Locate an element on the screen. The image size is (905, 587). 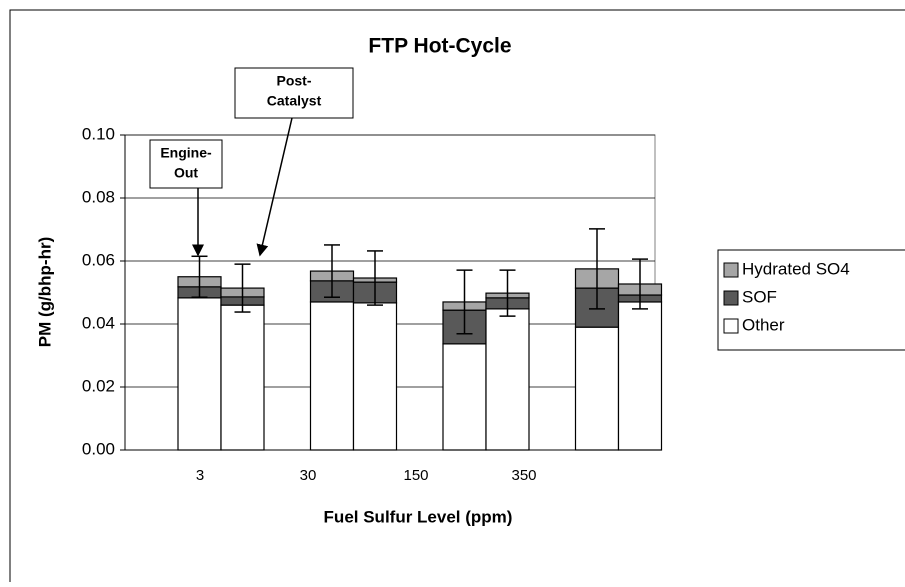
legend-label: Other is located at coordinates (763, 324).